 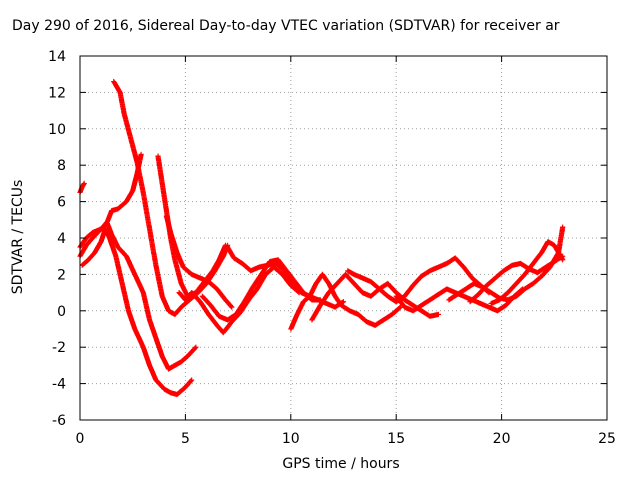 What do you see at coordinates (57, 130) in the screenshot?
I see `y-tick-label: 10` at bounding box center [57, 130].